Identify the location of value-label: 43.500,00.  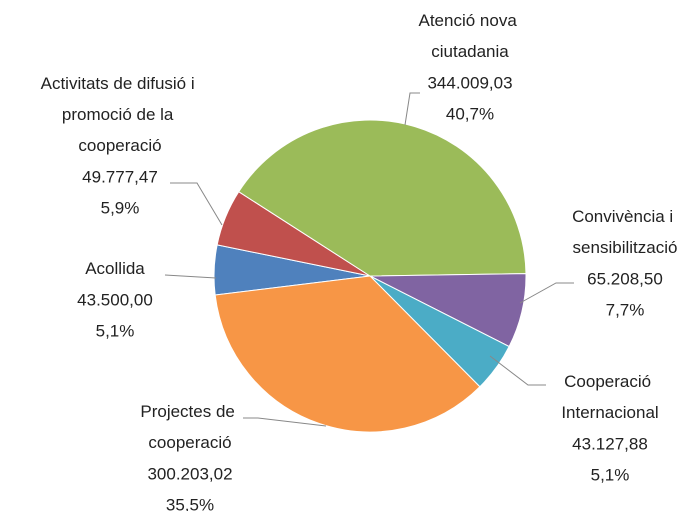
(115, 299).